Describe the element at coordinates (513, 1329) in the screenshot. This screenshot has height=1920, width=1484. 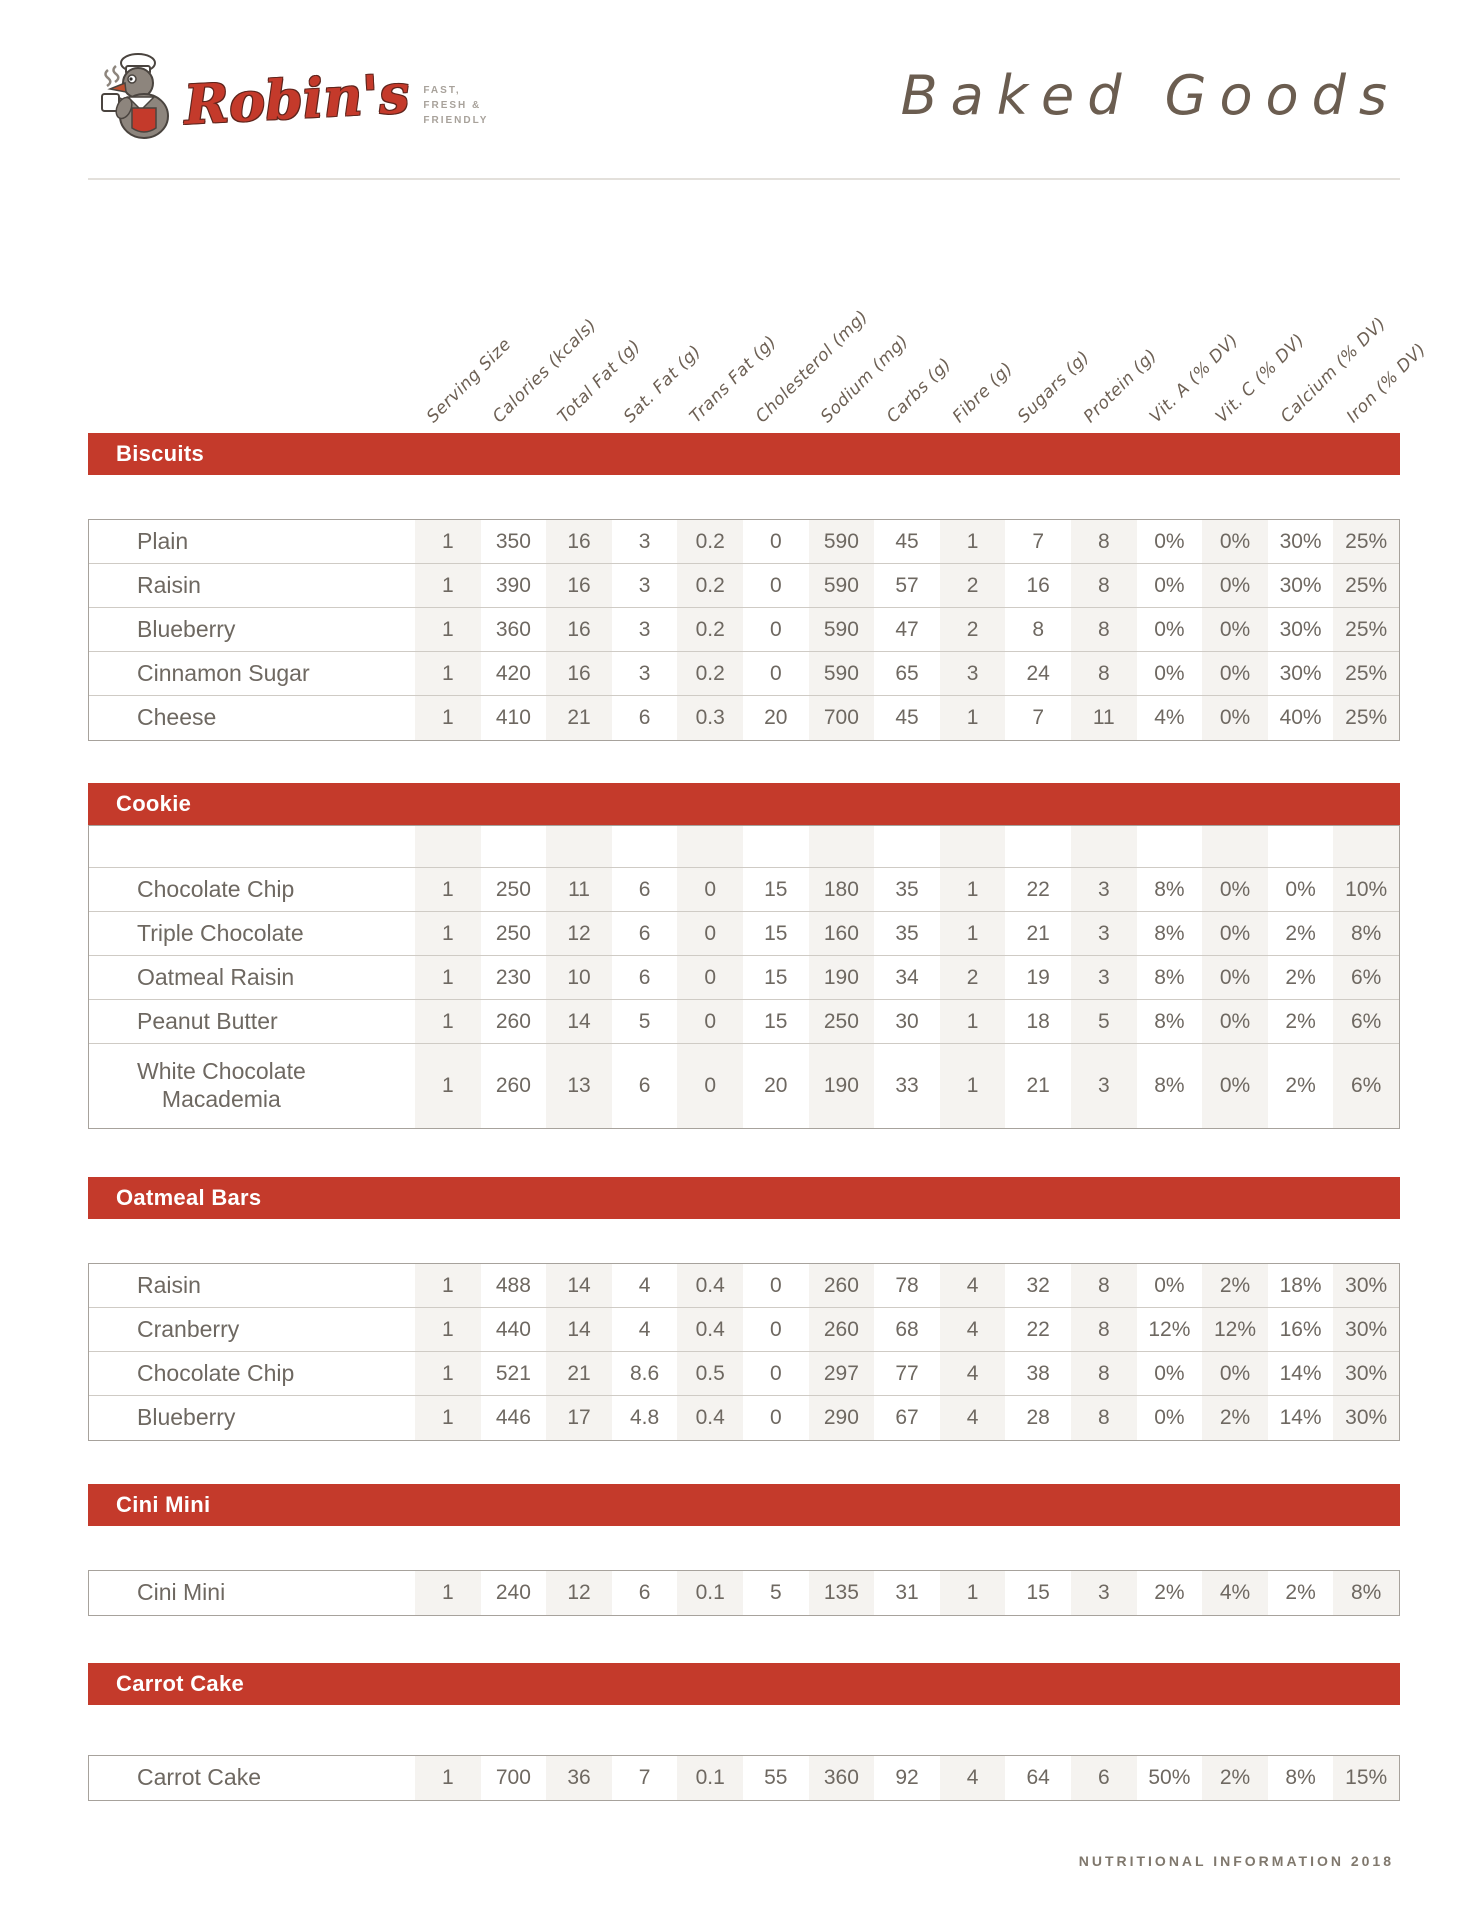
I see `value-cell: 440` at that location.